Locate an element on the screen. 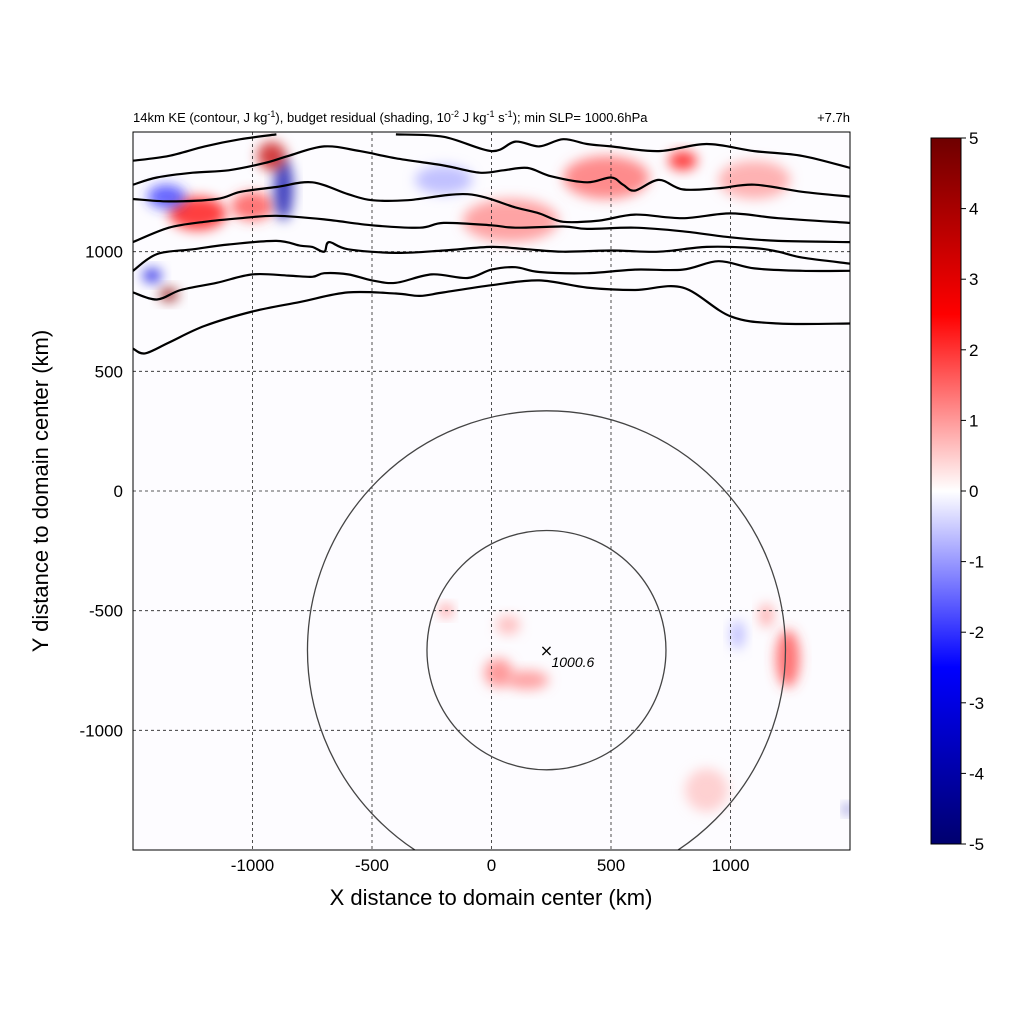 This screenshot has height=1024, width=1024. x-ticks: -1000 -500 0 500 1000 is located at coordinates (490, 865).